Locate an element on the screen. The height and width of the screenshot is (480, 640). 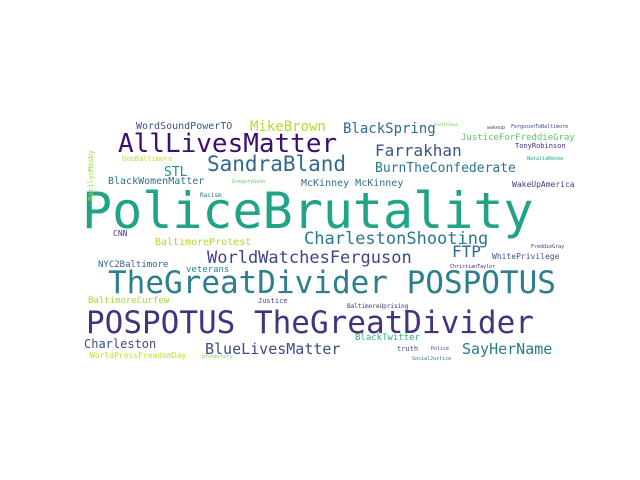
word-cloud-word: WordSoundPowerTO is located at coordinates (184, 126).